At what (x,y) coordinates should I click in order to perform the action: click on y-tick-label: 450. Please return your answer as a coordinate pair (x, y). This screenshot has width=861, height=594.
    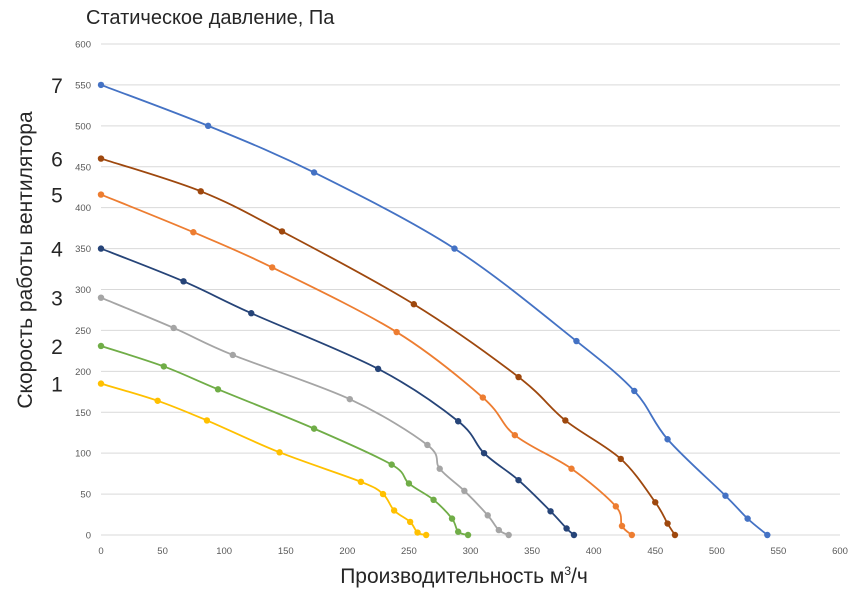
    Looking at the image, I should click on (83, 167).